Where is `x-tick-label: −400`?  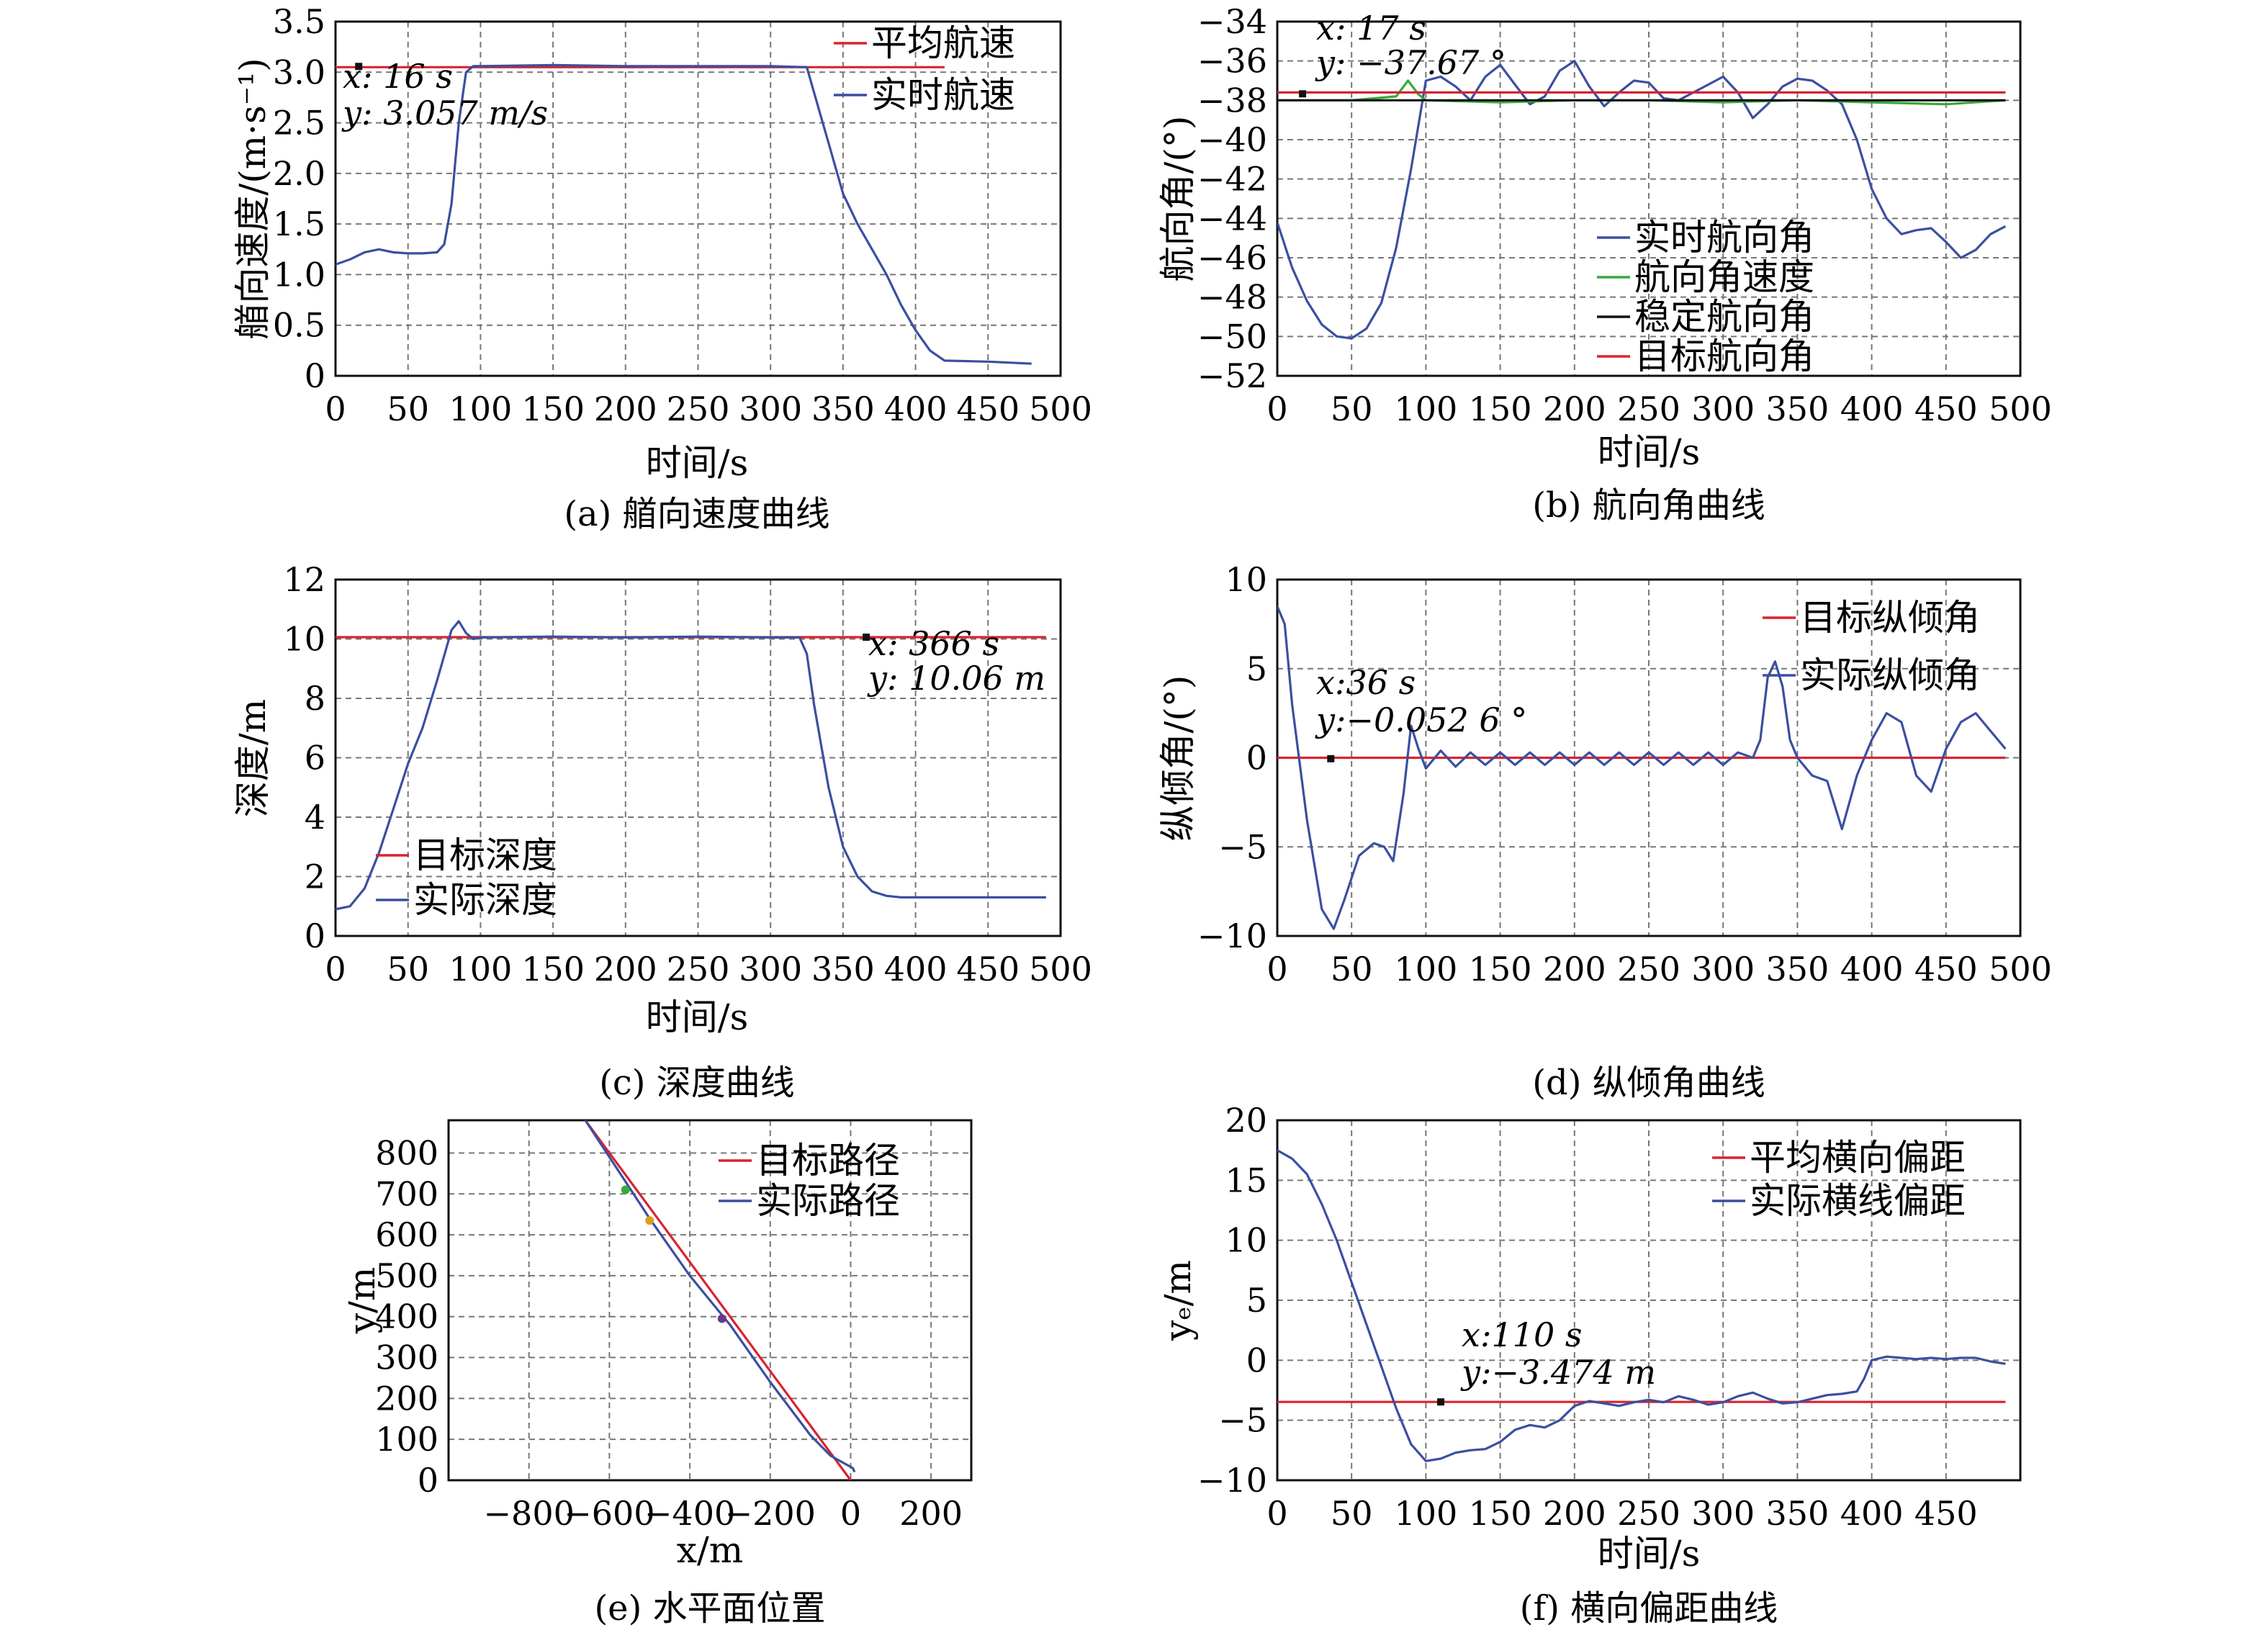
x-tick-label: −400 is located at coordinates (689, 1513).